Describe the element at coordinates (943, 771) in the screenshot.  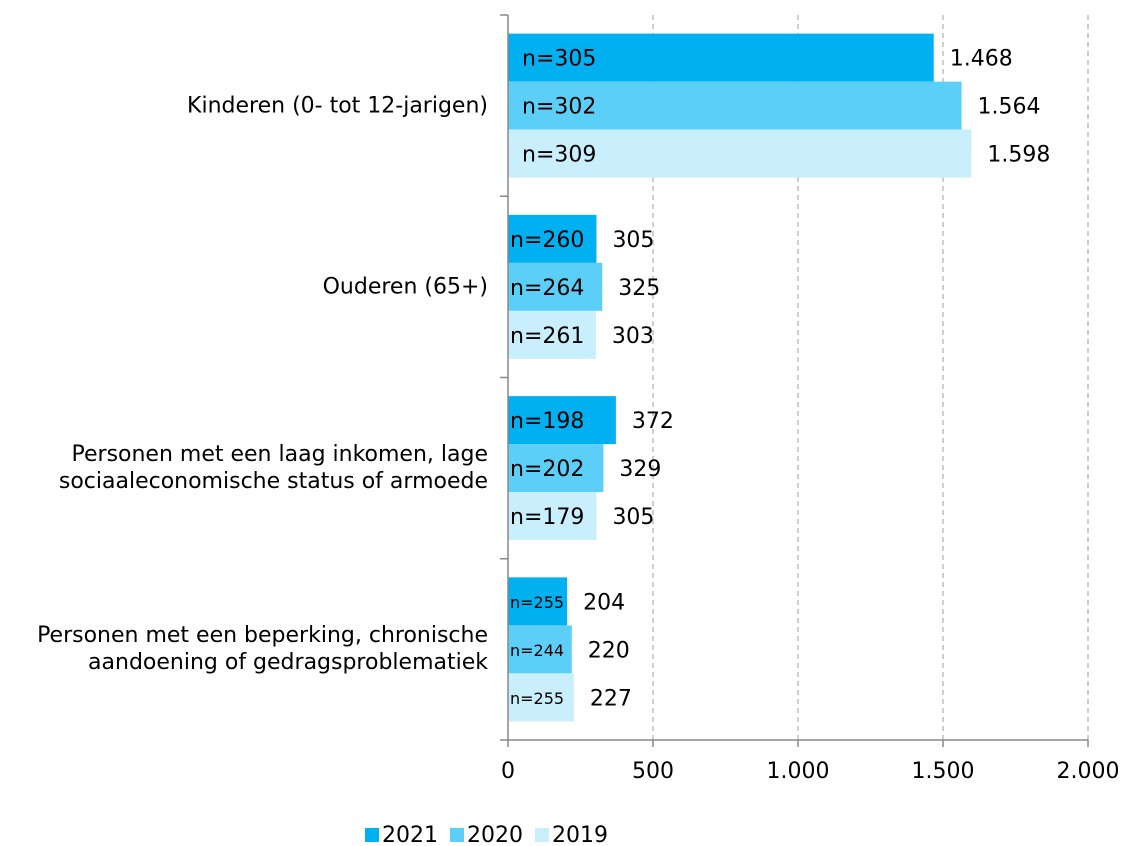
I see `x-tick-label: 1.500` at that location.